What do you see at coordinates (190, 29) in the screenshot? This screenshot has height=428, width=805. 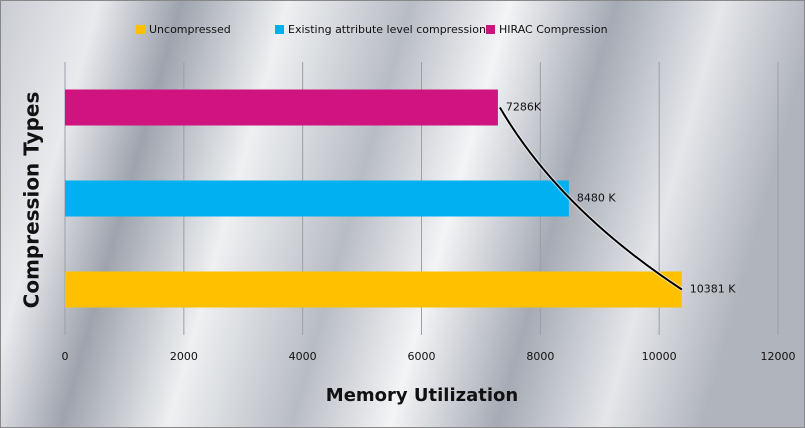 I see `legend-label: Uncompressed` at bounding box center [190, 29].